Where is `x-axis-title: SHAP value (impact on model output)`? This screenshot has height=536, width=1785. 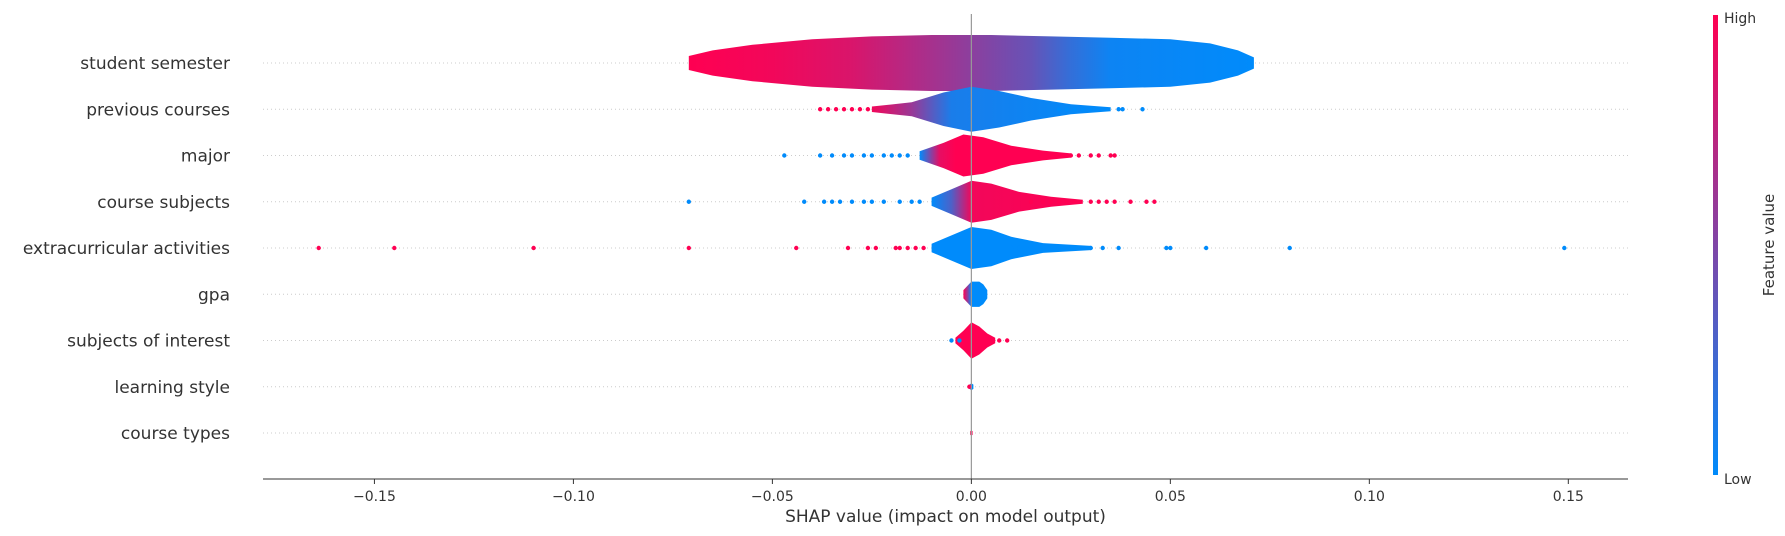 x-axis-title: SHAP value (impact on model output) is located at coordinates (945, 517).